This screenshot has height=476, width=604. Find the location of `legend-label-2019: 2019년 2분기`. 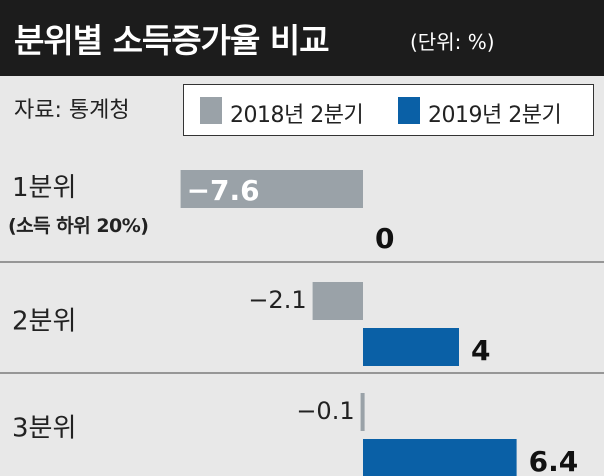

legend-label-2019: 2019년 2분기 is located at coordinates (495, 115).